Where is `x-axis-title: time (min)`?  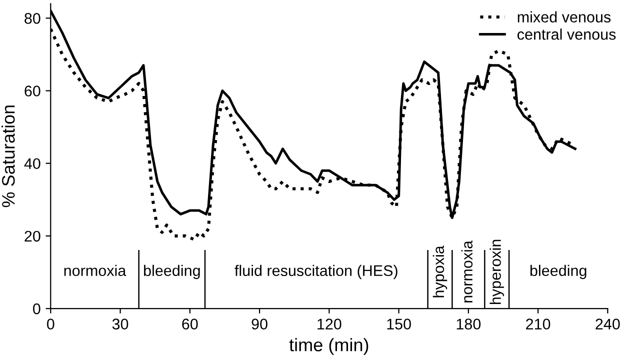 x-axis-title: time (min) is located at coordinates (328, 346).